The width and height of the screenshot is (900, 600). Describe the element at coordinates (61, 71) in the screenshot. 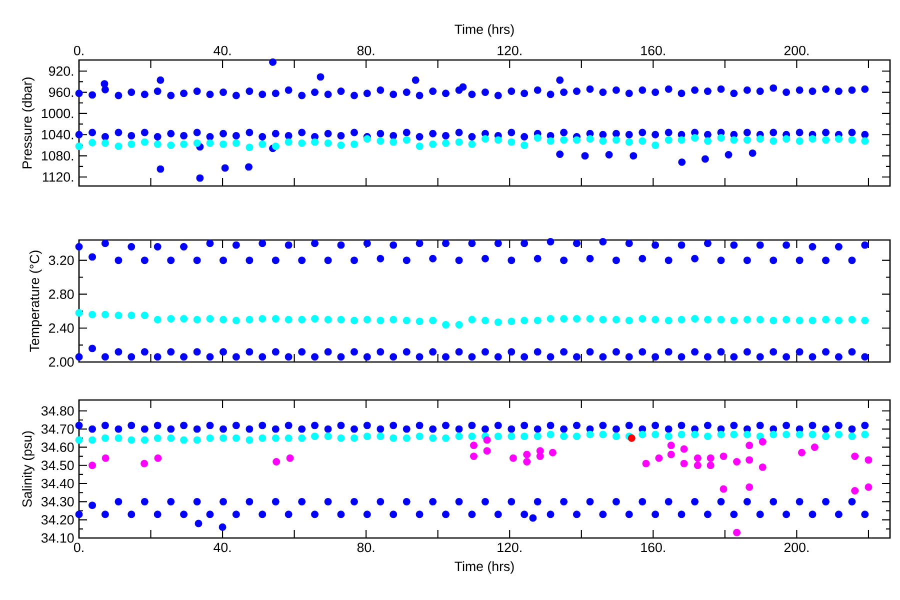

I see `y-tick-label: 920.` at that location.